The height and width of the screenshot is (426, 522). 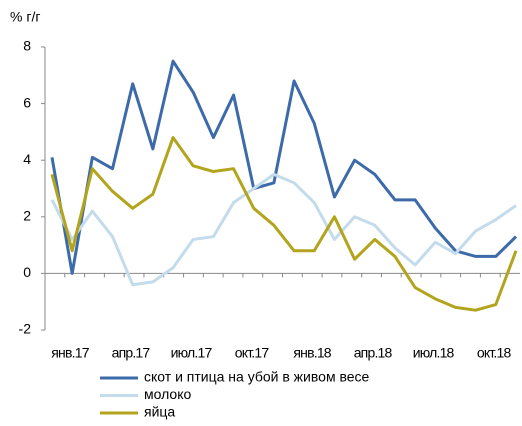 What do you see at coordinates (27, 216) in the screenshot?
I see `y-tick-label: 2` at bounding box center [27, 216].